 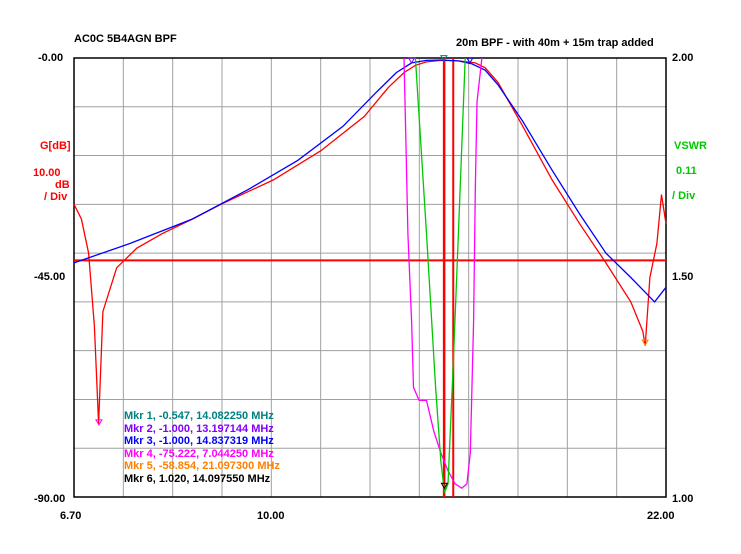 What do you see at coordinates (683, 277) in the screenshot?
I see `right-tick-mid: 1.50` at bounding box center [683, 277].